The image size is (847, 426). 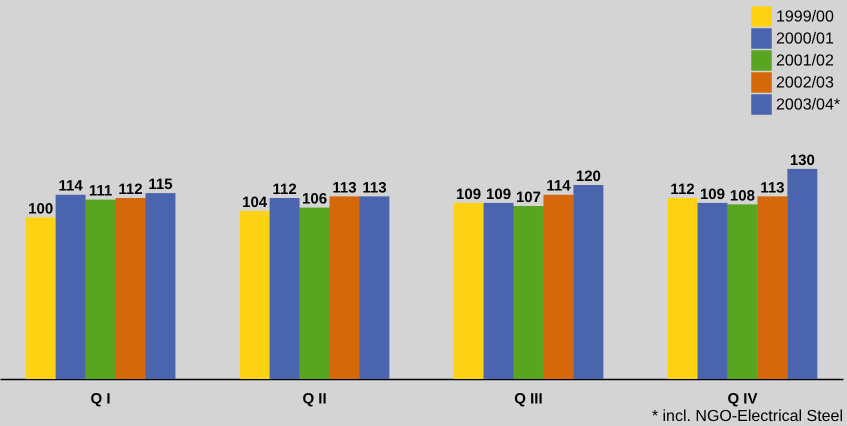 What do you see at coordinates (805, 83) in the screenshot?
I see `legend-label: 2002/03` at bounding box center [805, 83].